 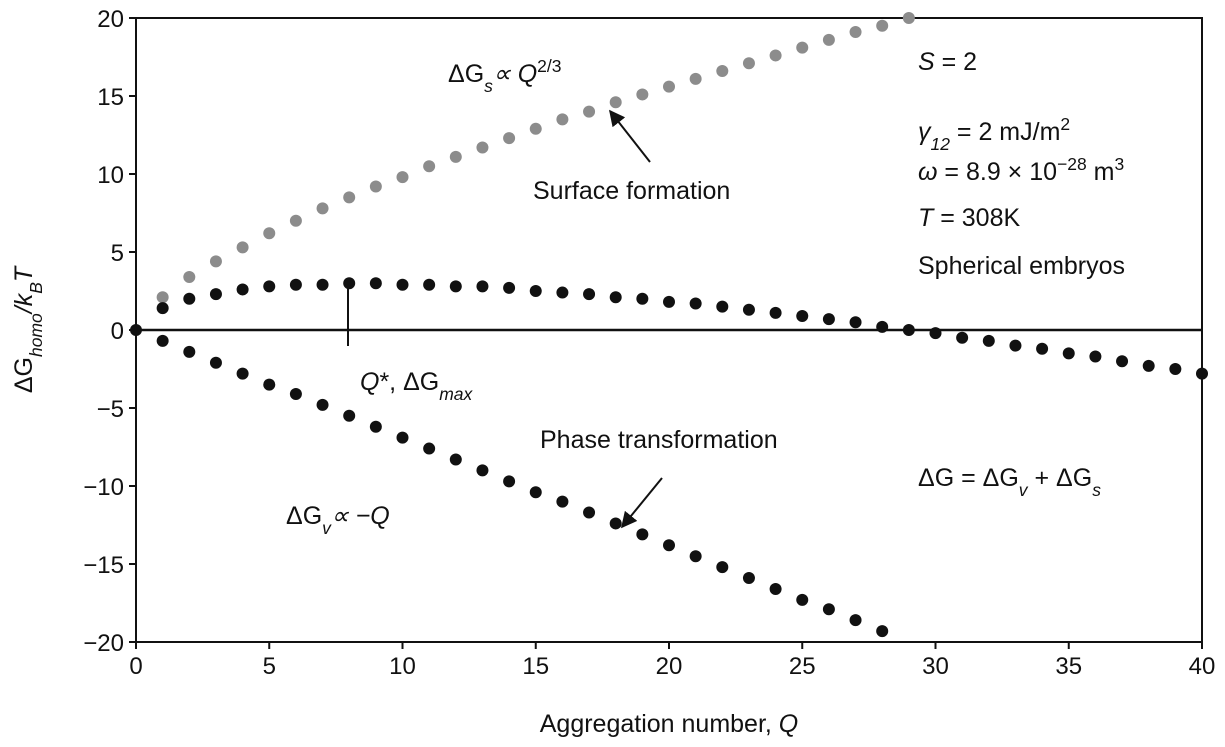 I want to click on text-run: = 2, so click(x=956, y=62).